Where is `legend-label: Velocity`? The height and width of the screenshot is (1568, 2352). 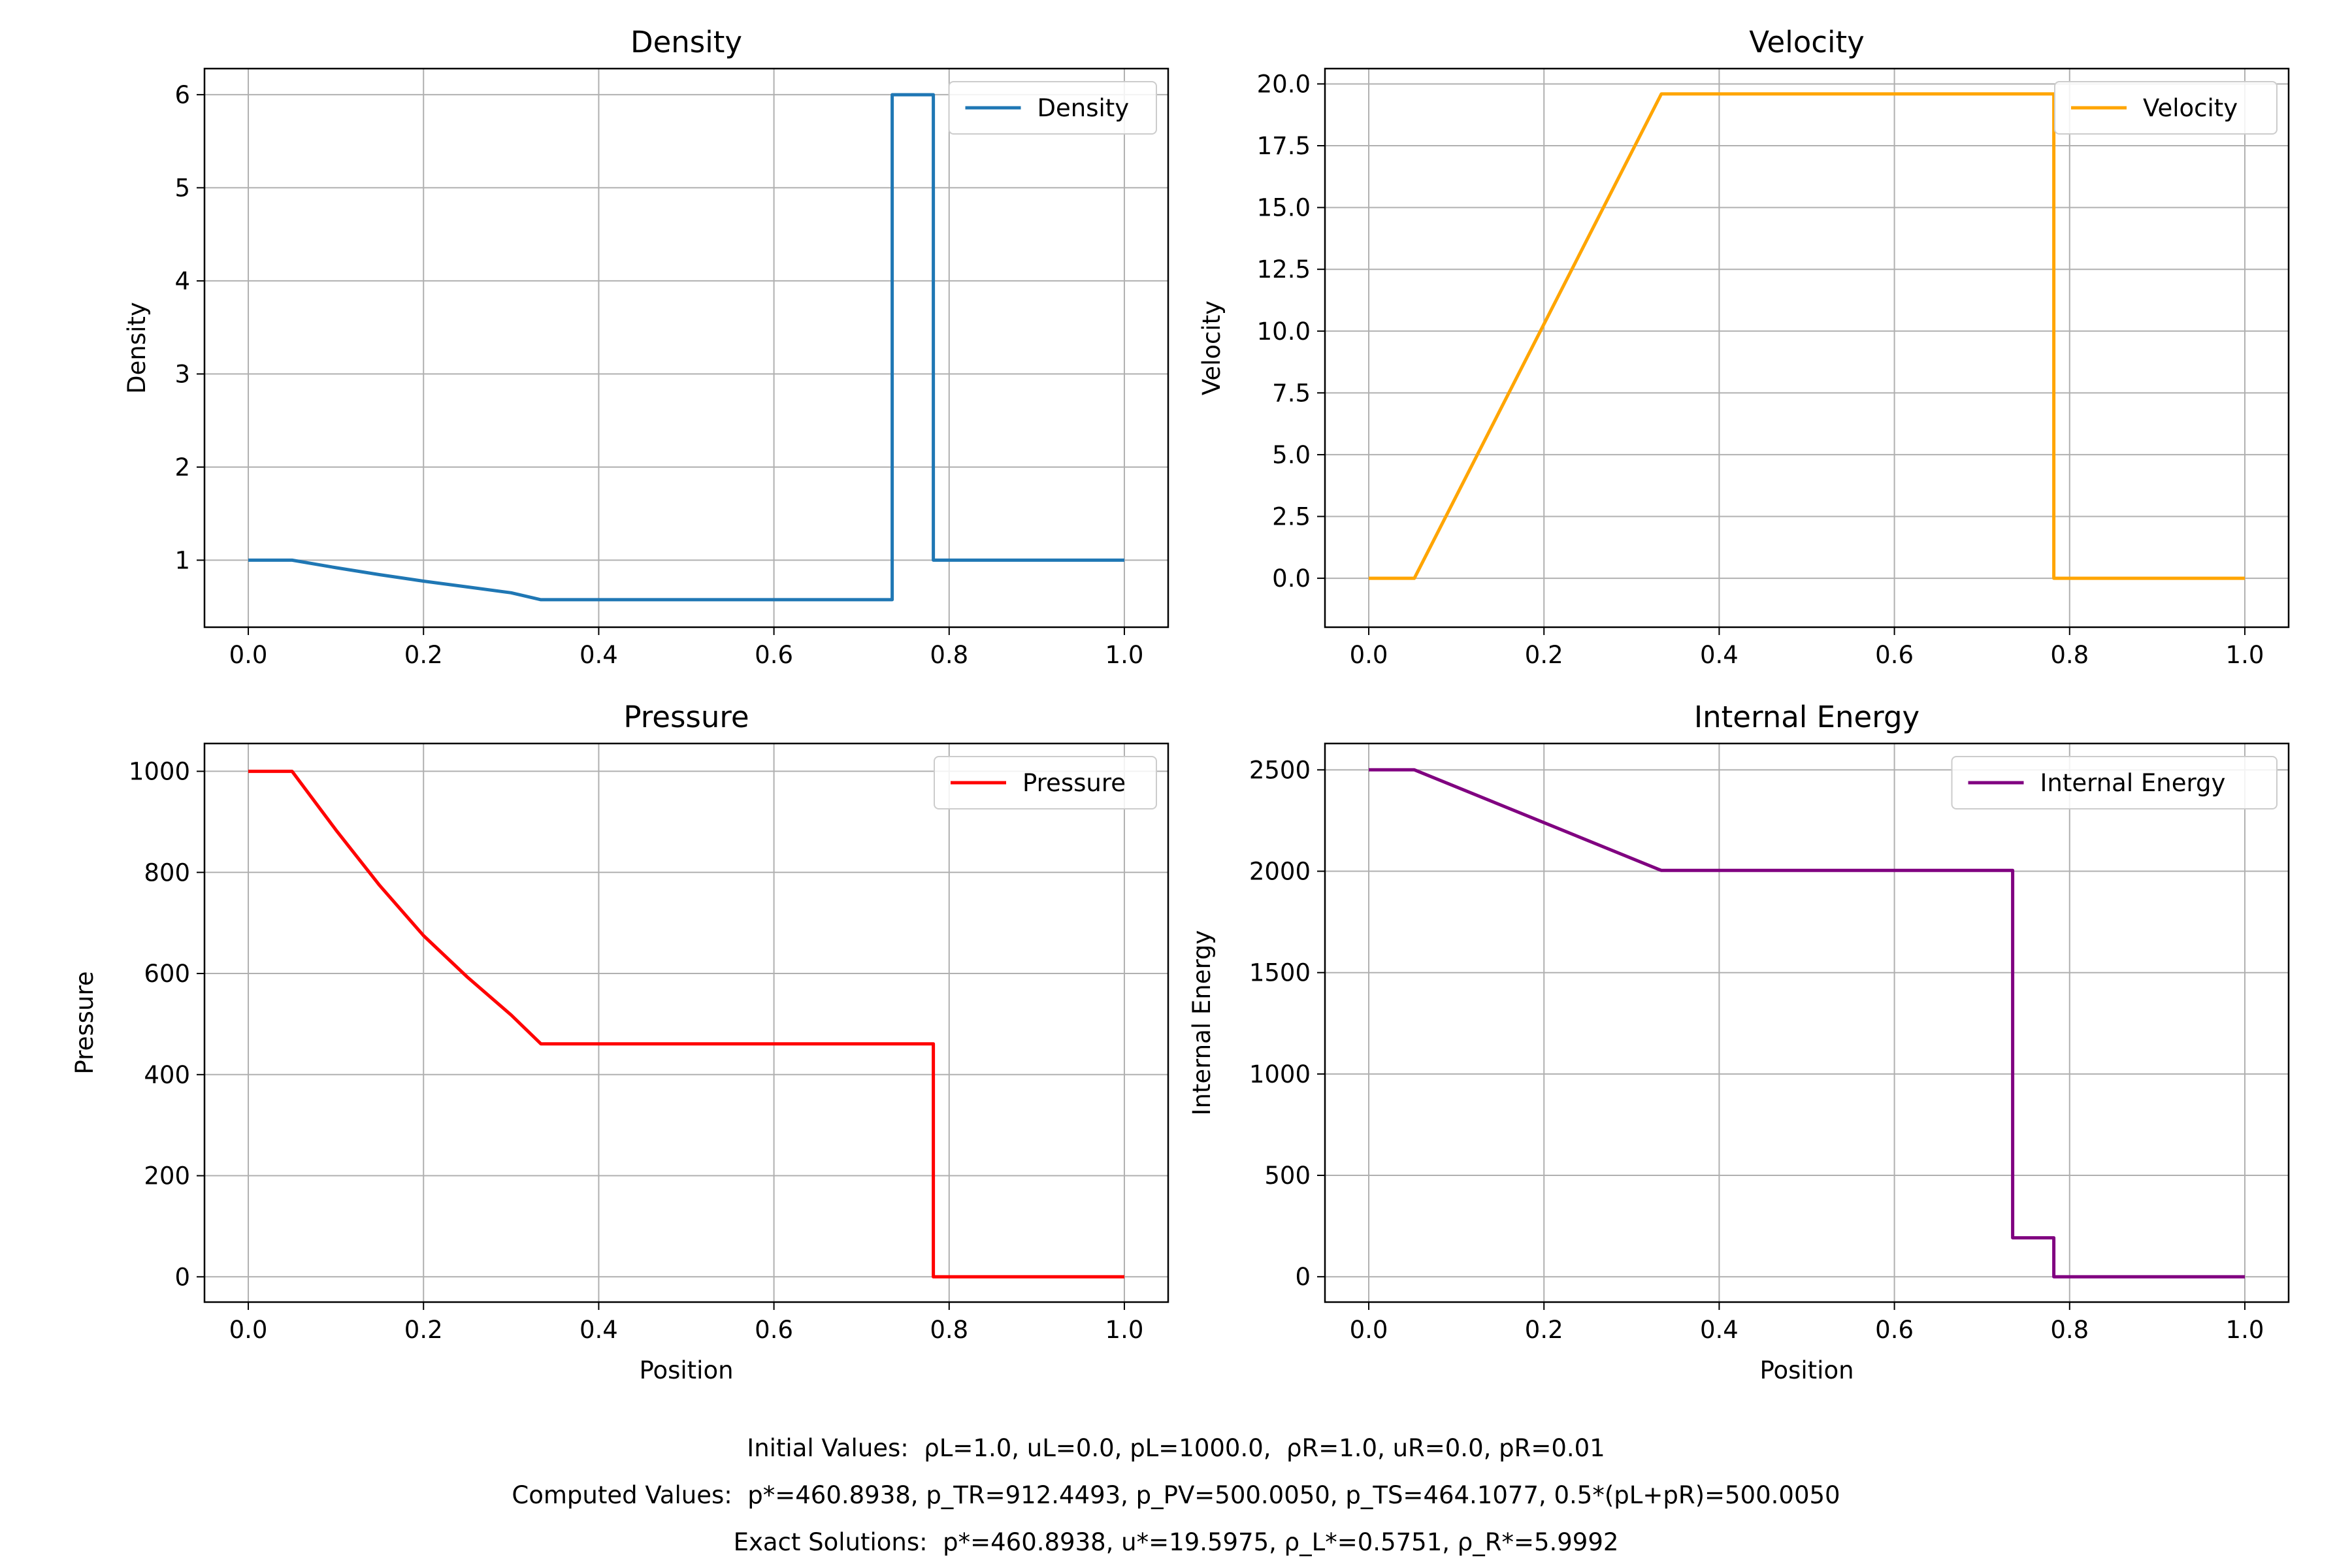
legend-label: Velocity is located at coordinates (2190, 108).